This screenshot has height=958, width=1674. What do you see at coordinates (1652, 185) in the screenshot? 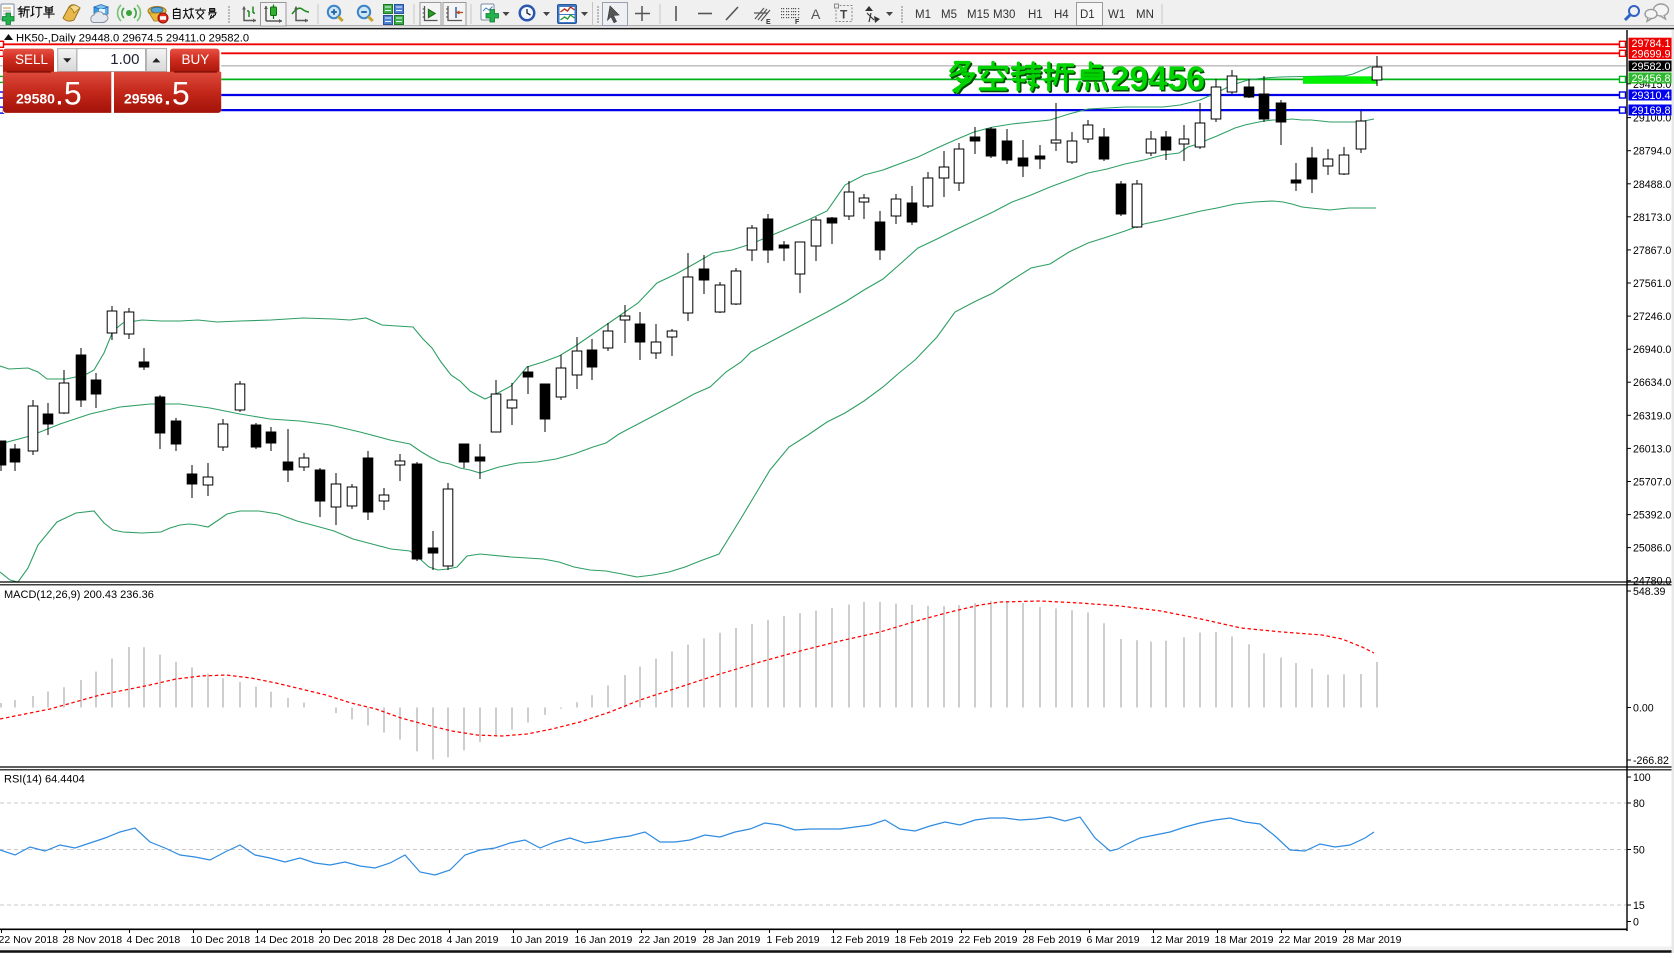
I see `svg-text: 28488.0` at bounding box center [1652, 185].